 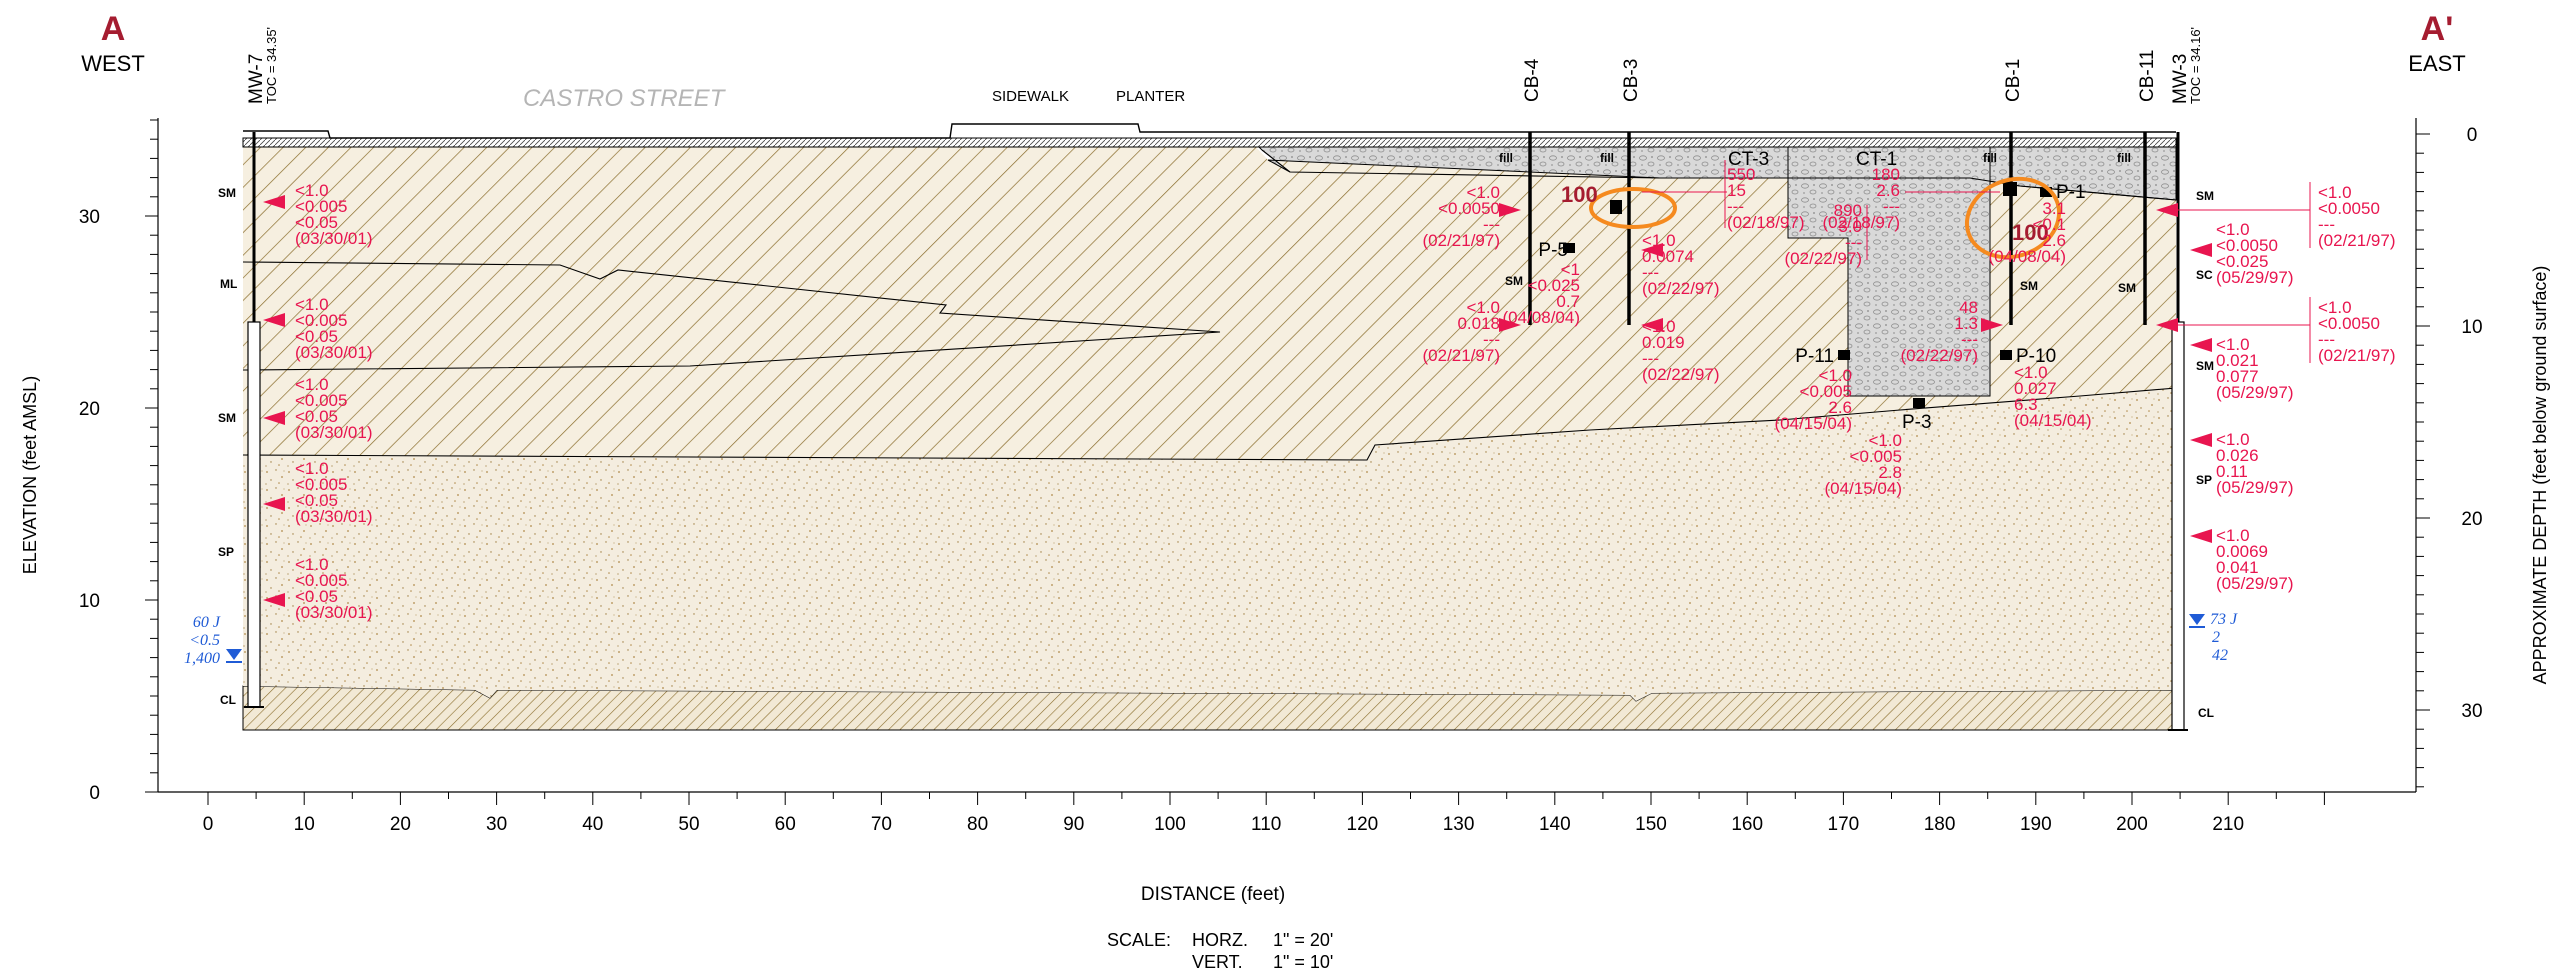 I want to click on gw-mw7-3: 1,400, so click(x=202, y=658).